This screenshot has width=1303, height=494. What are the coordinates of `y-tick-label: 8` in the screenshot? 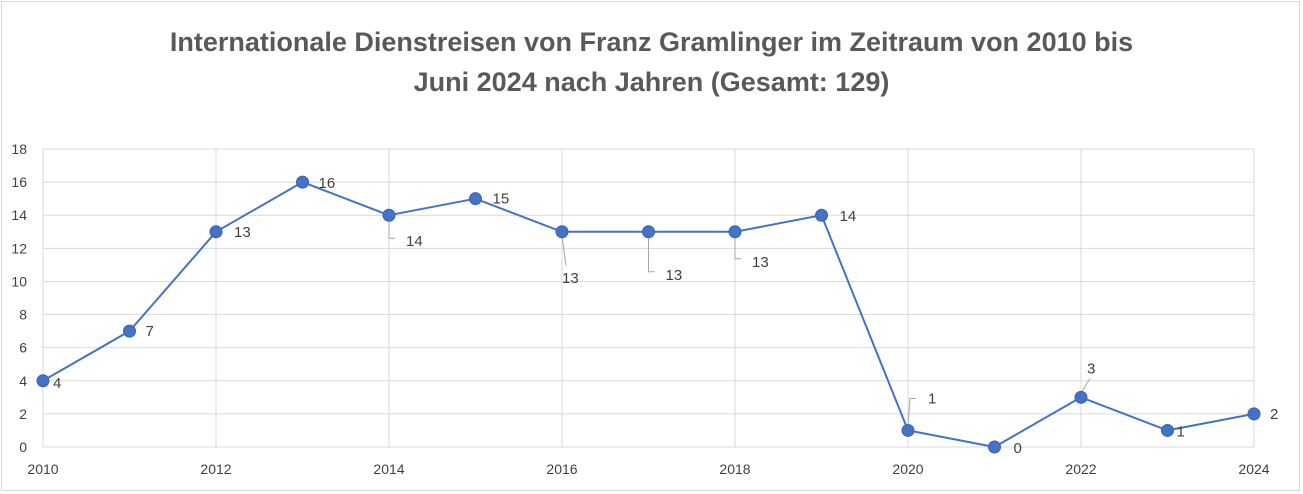 It's located at (23, 315).